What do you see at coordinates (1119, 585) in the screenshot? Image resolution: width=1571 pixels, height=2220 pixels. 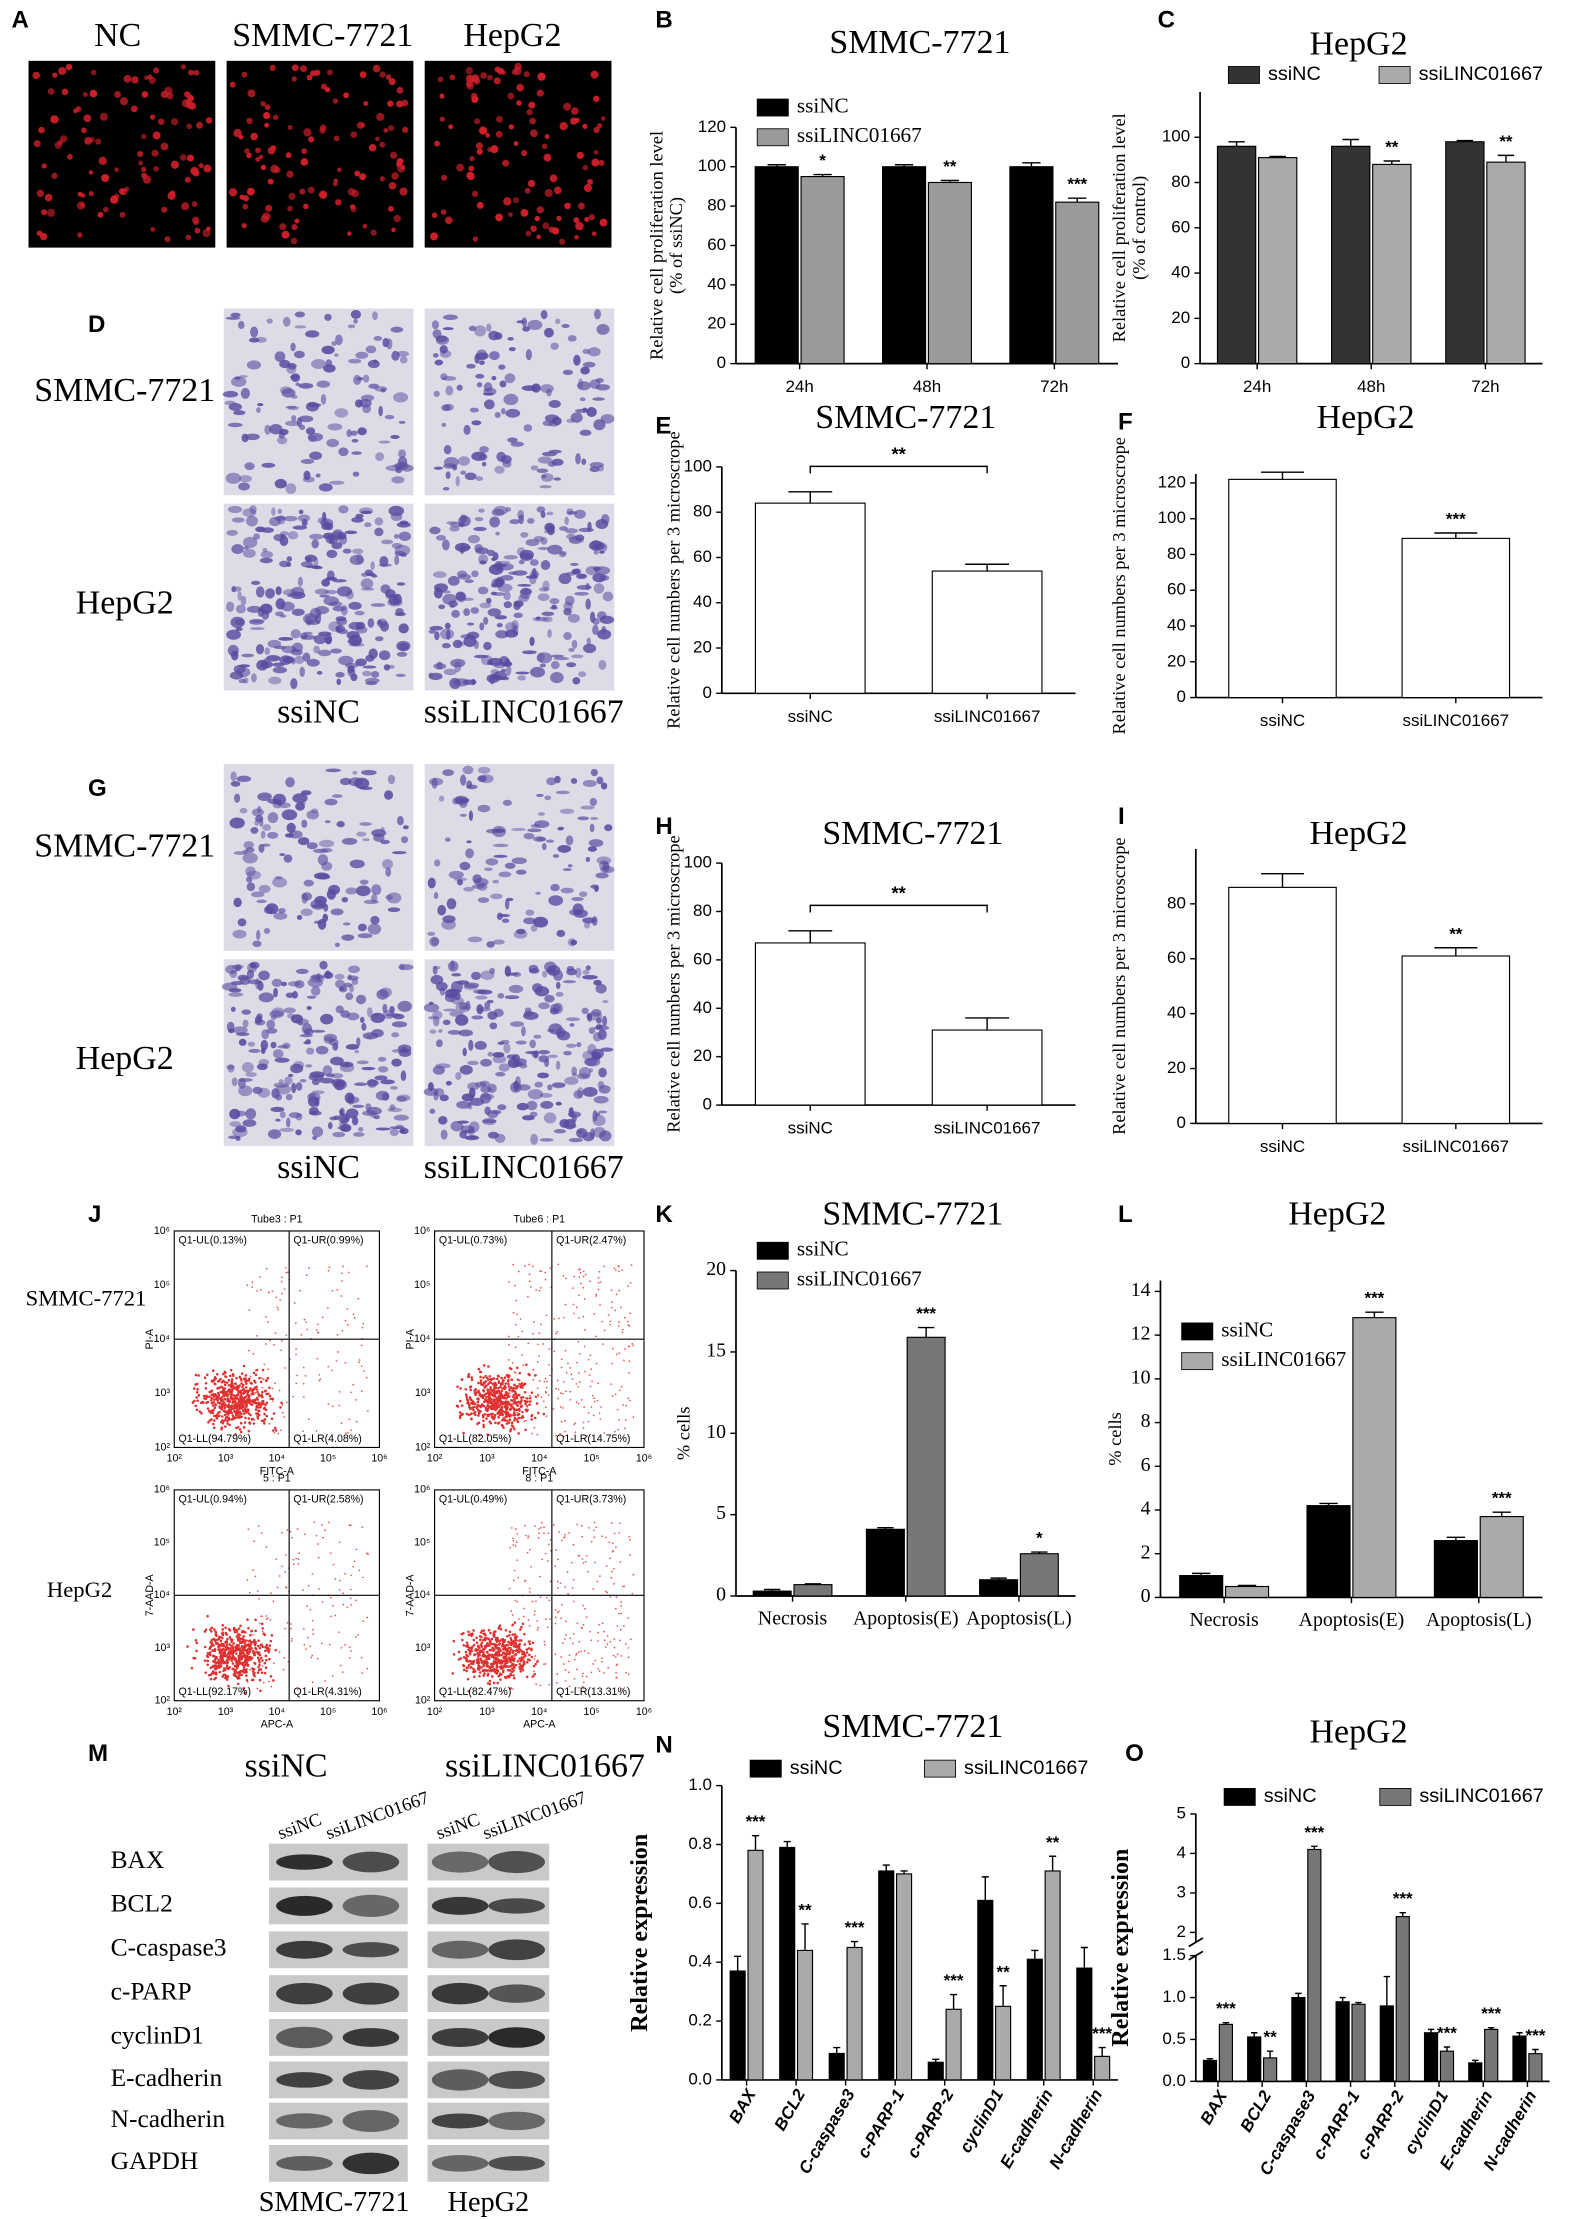 I see `y-axis-label: Relative cell numbers per 3 microscrope` at bounding box center [1119, 585].